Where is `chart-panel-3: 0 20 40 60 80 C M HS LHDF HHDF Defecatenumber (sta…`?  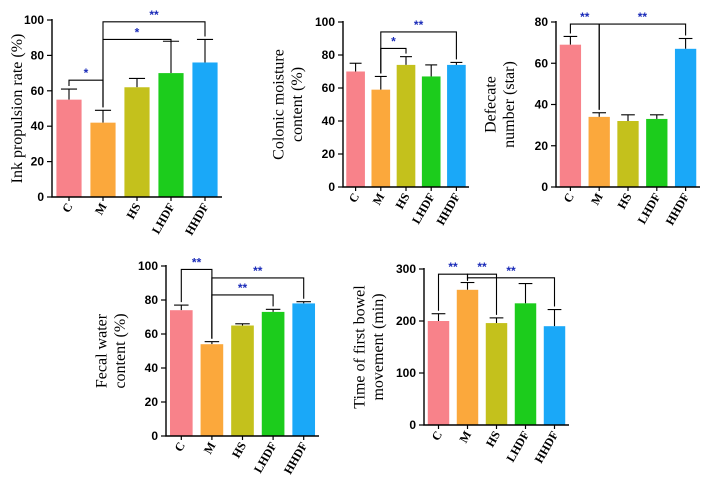 chart-panel-3: 0 20 40 60 80 C M HS LHDF HHDF Defecatenumber (sta… is located at coordinates (591, 119).